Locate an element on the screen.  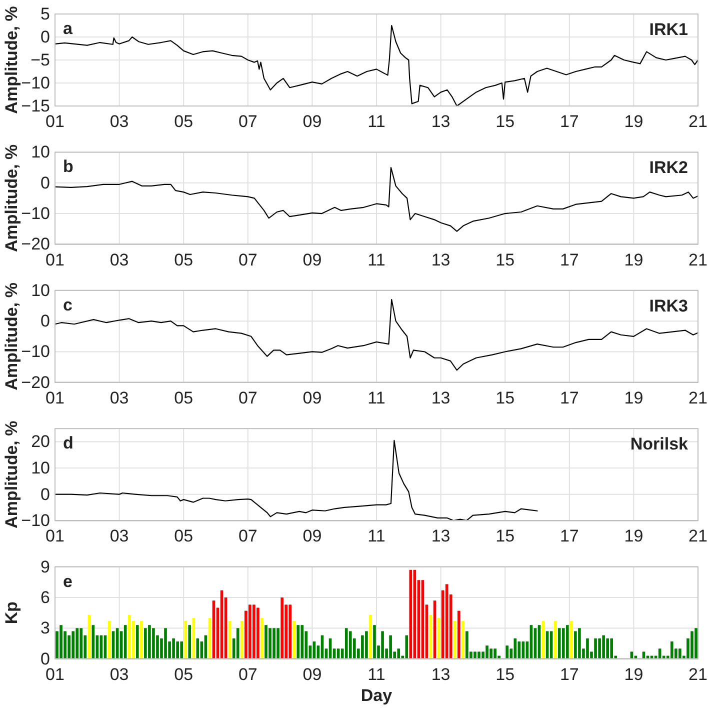
chart-title: IRK2 is located at coordinates (668, 168).